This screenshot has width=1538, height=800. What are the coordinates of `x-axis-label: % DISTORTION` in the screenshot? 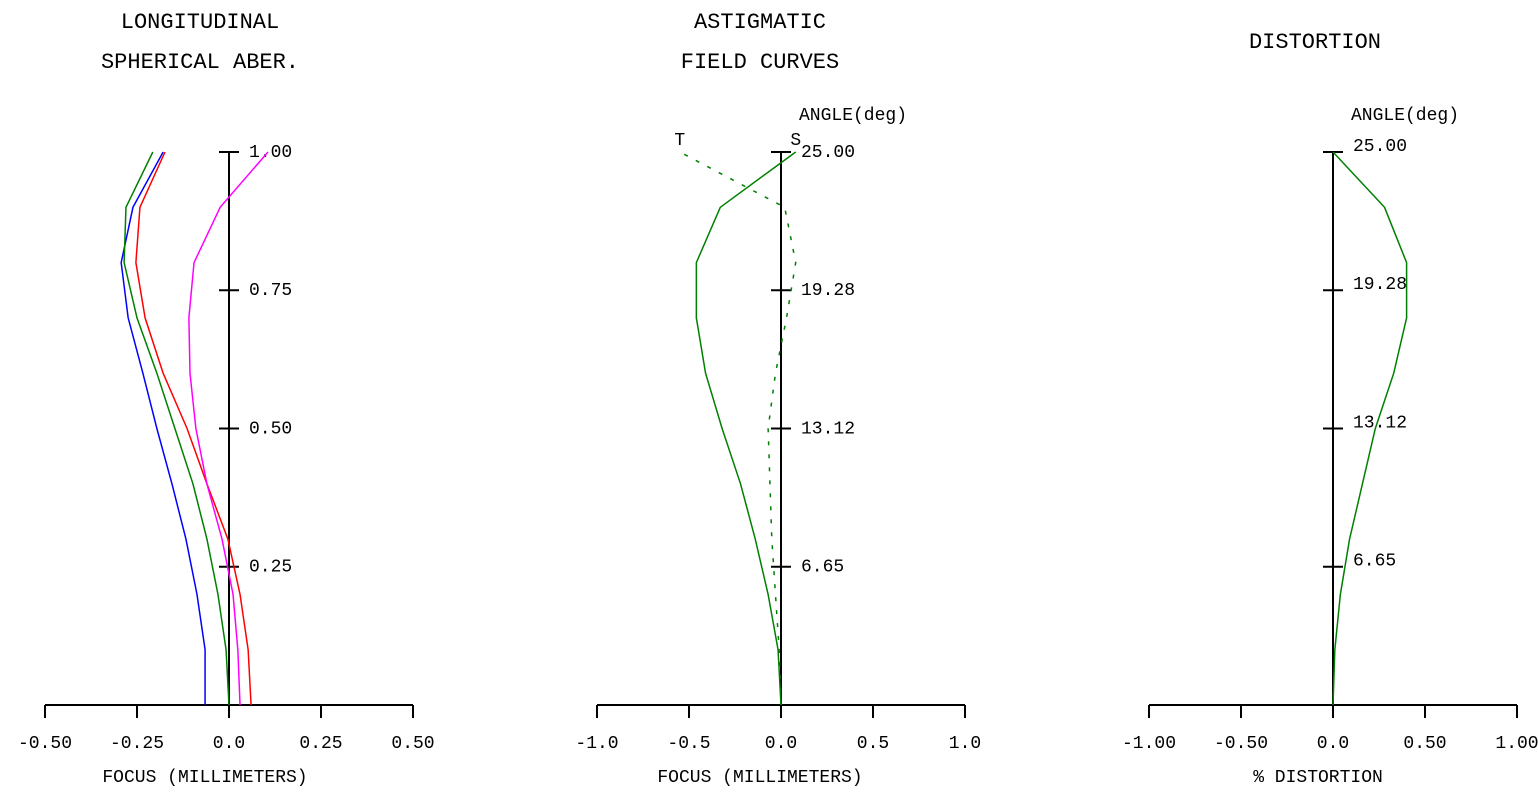 It's located at (1318, 778).